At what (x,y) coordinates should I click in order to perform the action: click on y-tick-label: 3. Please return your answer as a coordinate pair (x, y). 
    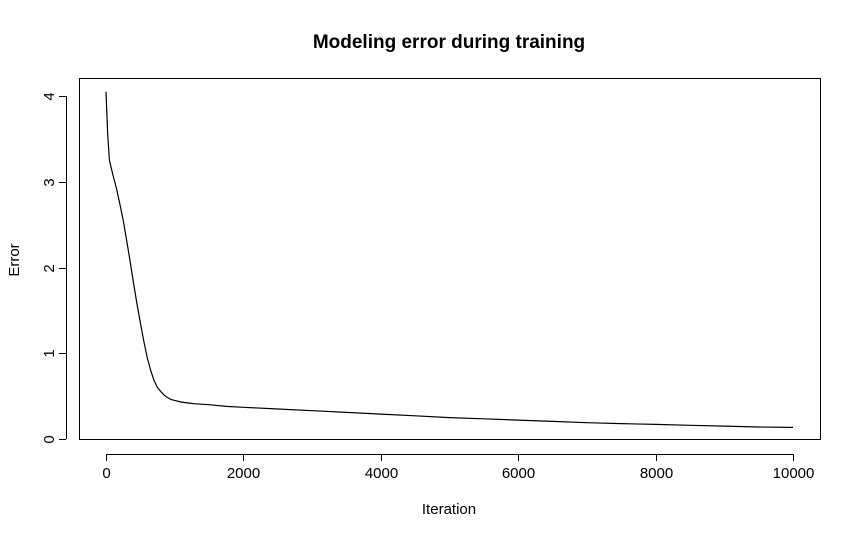
    Looking at the image, I should click on (49, 182).